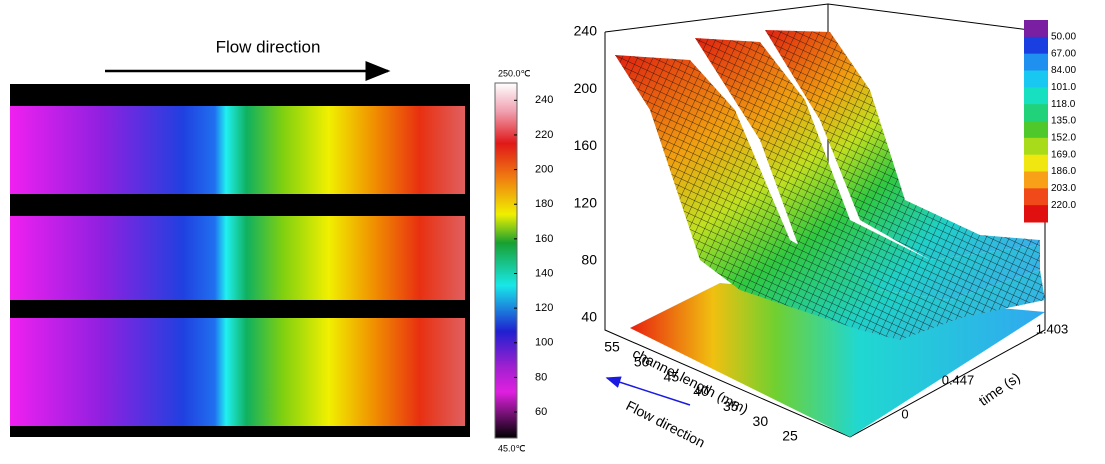 This screenshot has height=464, width=1105. What do you see at coordinates (1063, 137) in the screenshot?
I see `legend-label: 152.0` at bounding box center [1063, 137].